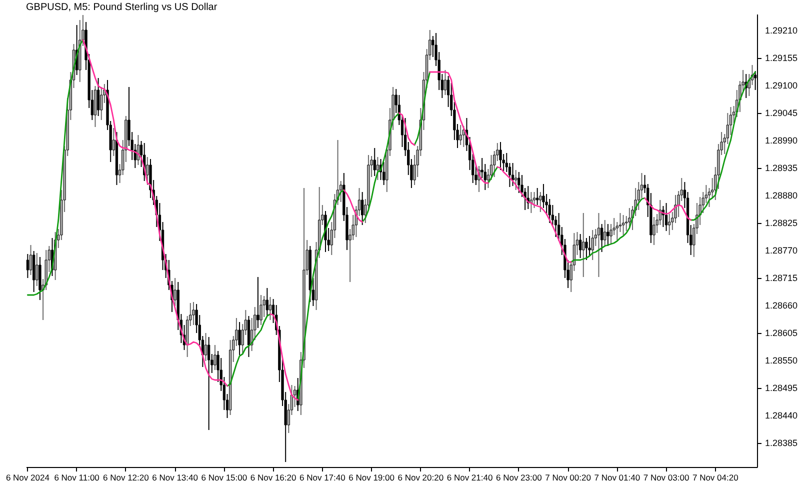 Image resolution: width=800 pixels, height=487 pixels. I want to click on x-tick-label: 7 Nov 03:00, so click(666, 477).